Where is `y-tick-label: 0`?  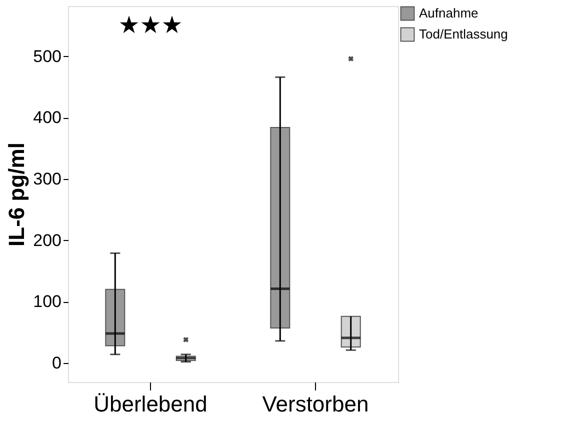 y-tick-label: 0 is located at coordinates (57, 362).